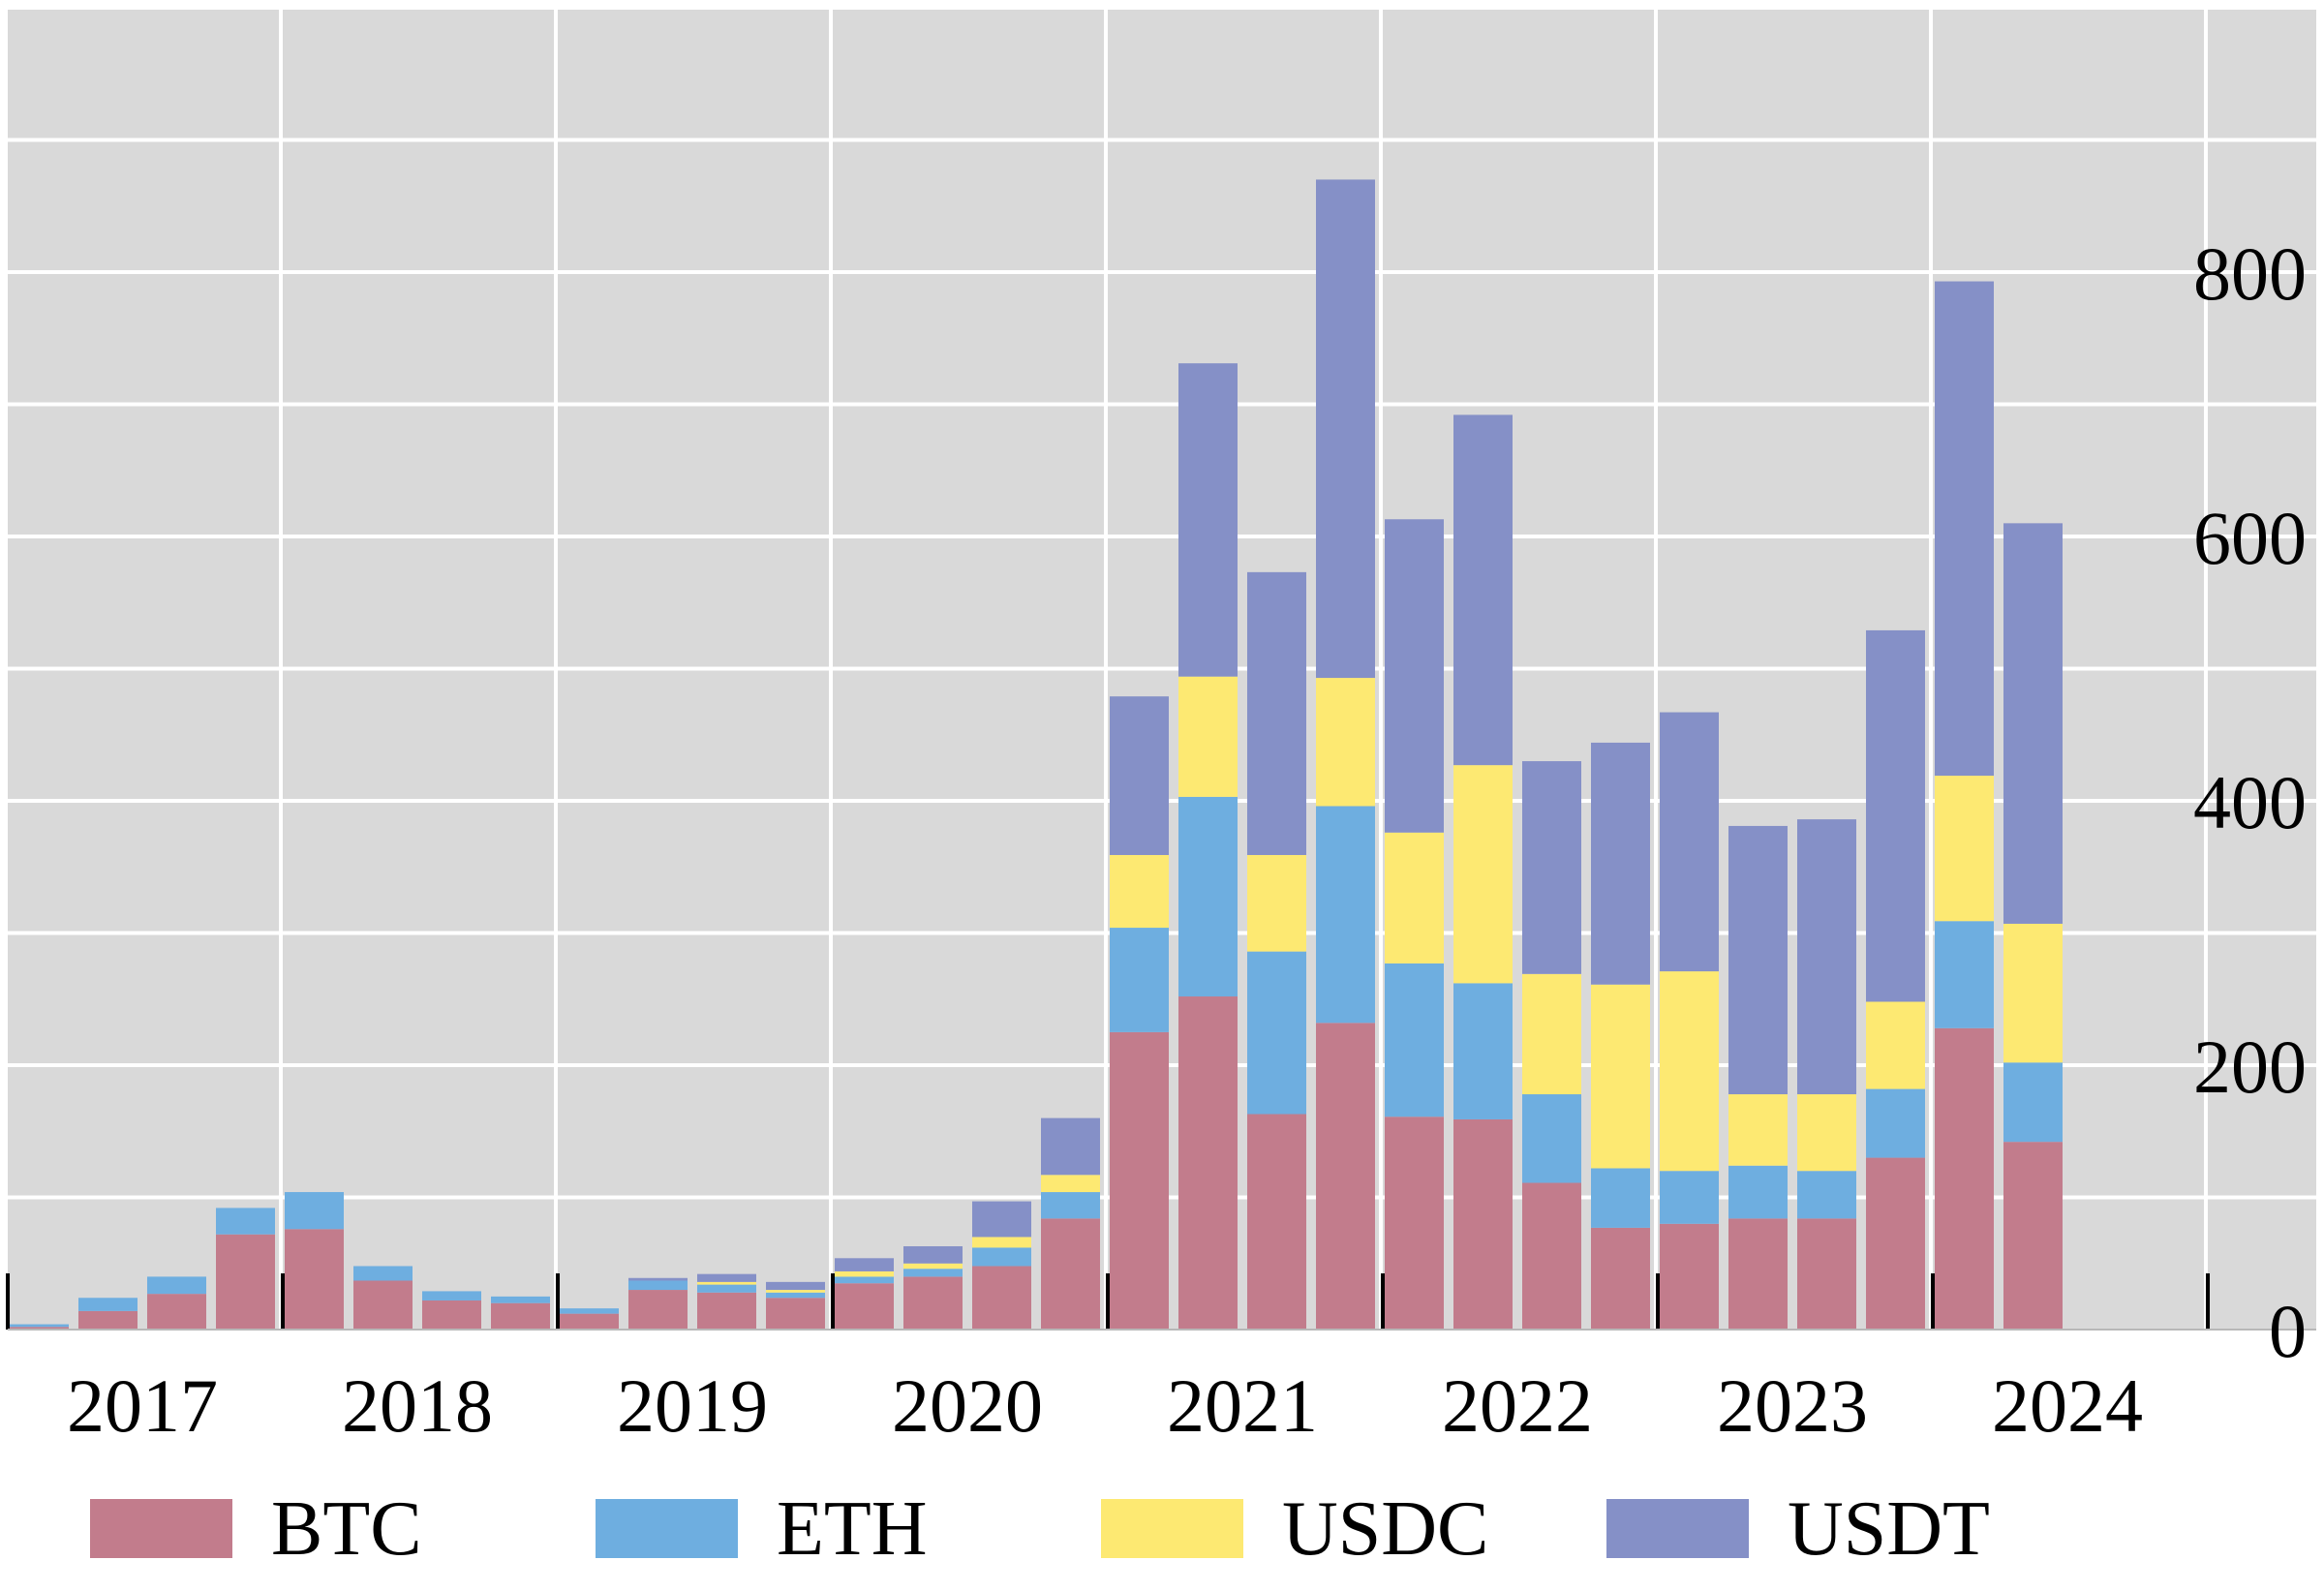  I want to click on y-axis-tick-labels: 0 200 400 600 800, so click(2250, 802).